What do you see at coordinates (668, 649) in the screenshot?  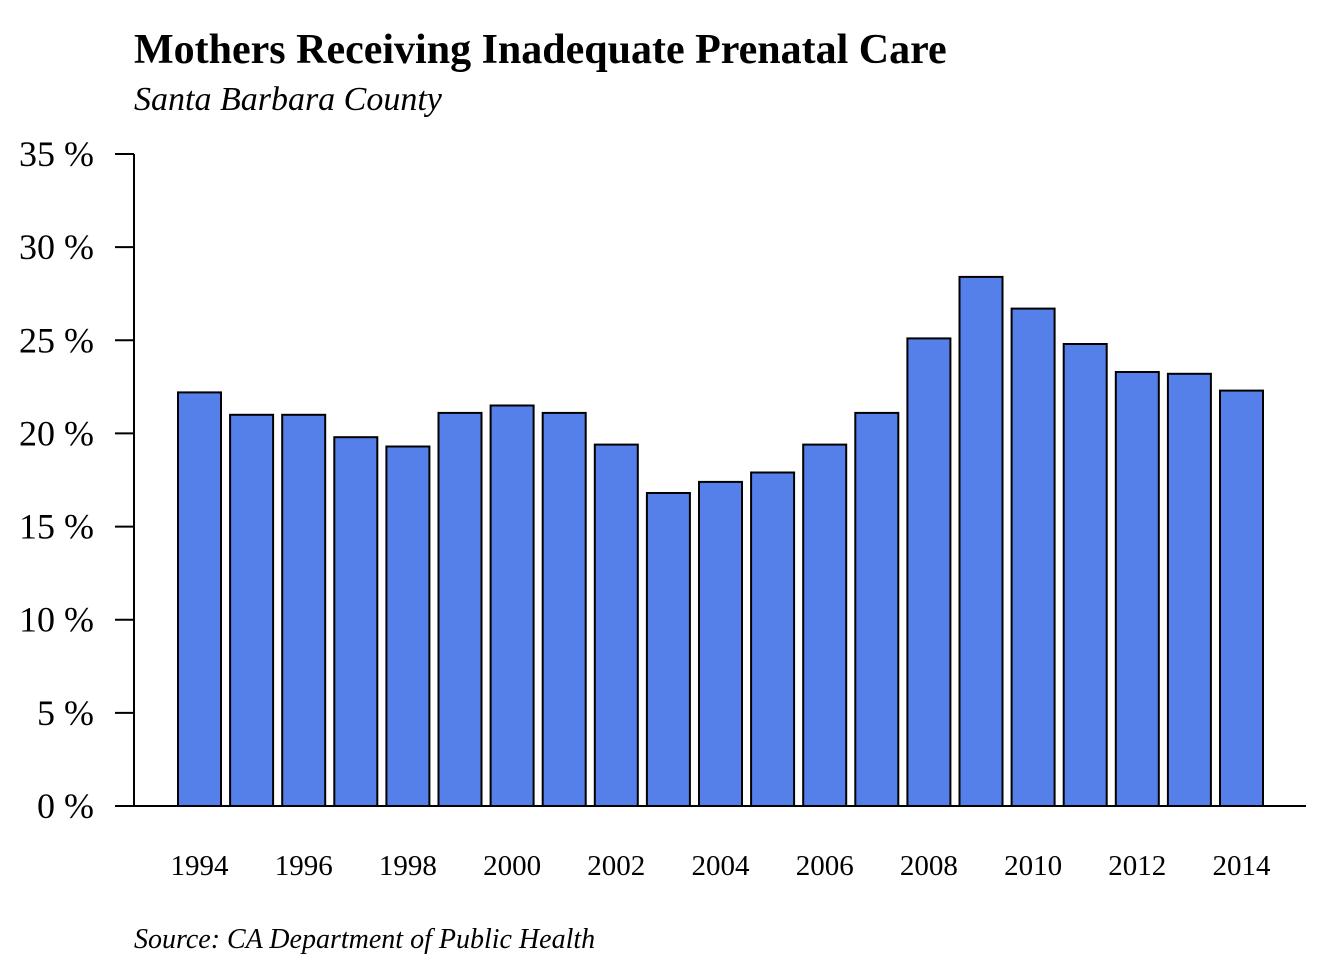 I see `bar-2003` at bounding box center [668, 649].